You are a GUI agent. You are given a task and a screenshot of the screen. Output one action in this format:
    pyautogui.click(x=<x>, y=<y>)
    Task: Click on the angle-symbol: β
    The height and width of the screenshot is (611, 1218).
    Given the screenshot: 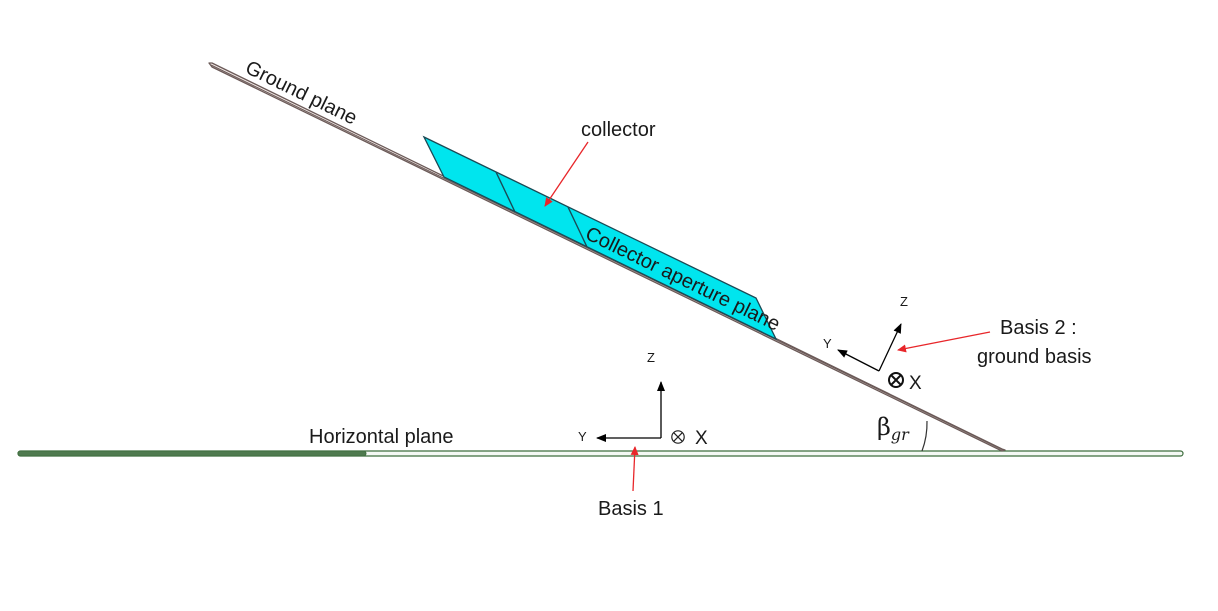 What is the action you would take?
    pyautogui.click(x=884, y=427)
    